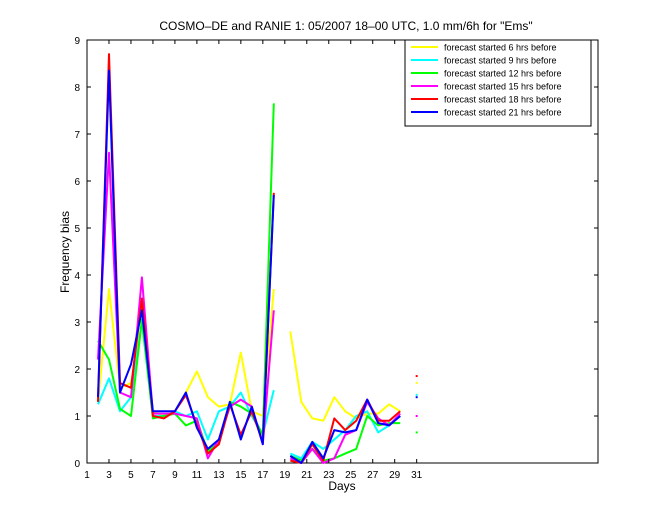 The width and height of the screenshot is (660, 525). What do you see at coordinates (503, 87) in the screenshot?
I see `legend-label: forecast started 15 hrs before` at bounding box center [503, 87].